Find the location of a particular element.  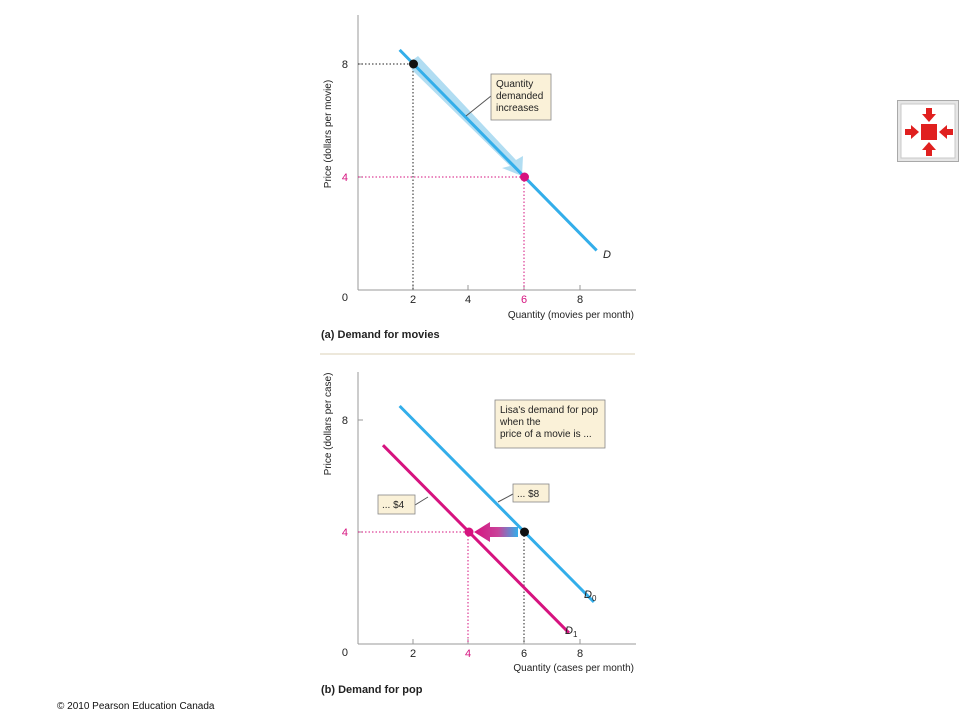

panel-a-xtick-8: 8 is located at coordinates (580, 300).